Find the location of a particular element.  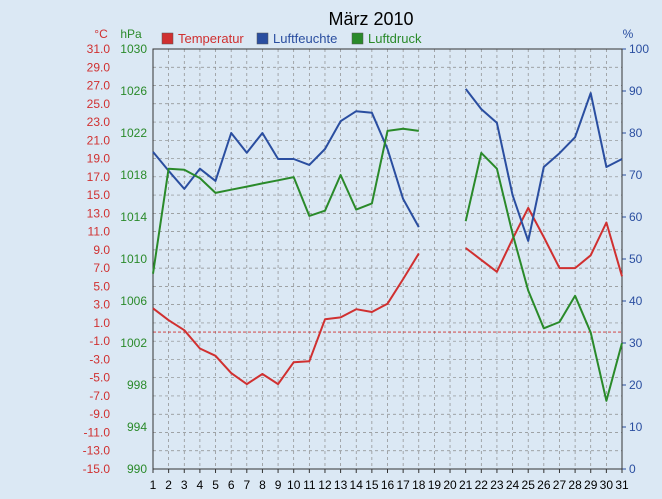

pressure-tick-label: 1030 is located at coordinates (133, 49).